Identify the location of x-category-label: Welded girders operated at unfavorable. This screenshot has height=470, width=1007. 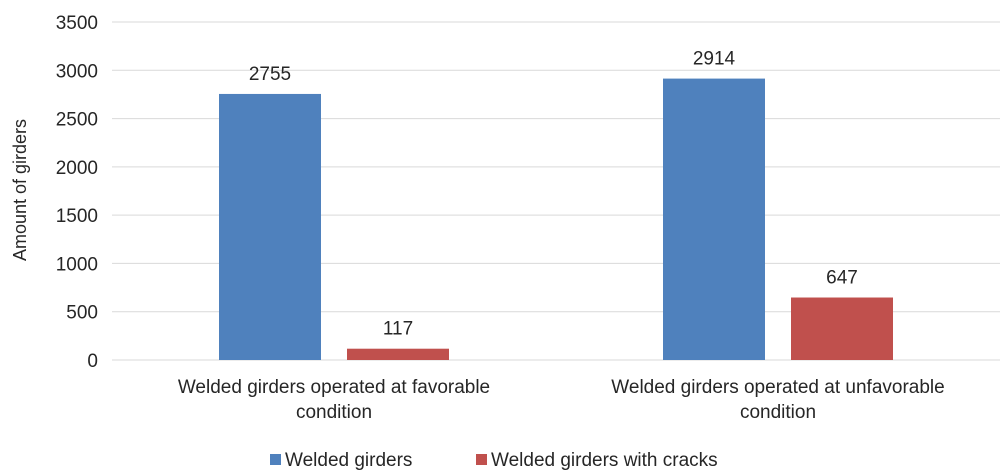
(777, 387).